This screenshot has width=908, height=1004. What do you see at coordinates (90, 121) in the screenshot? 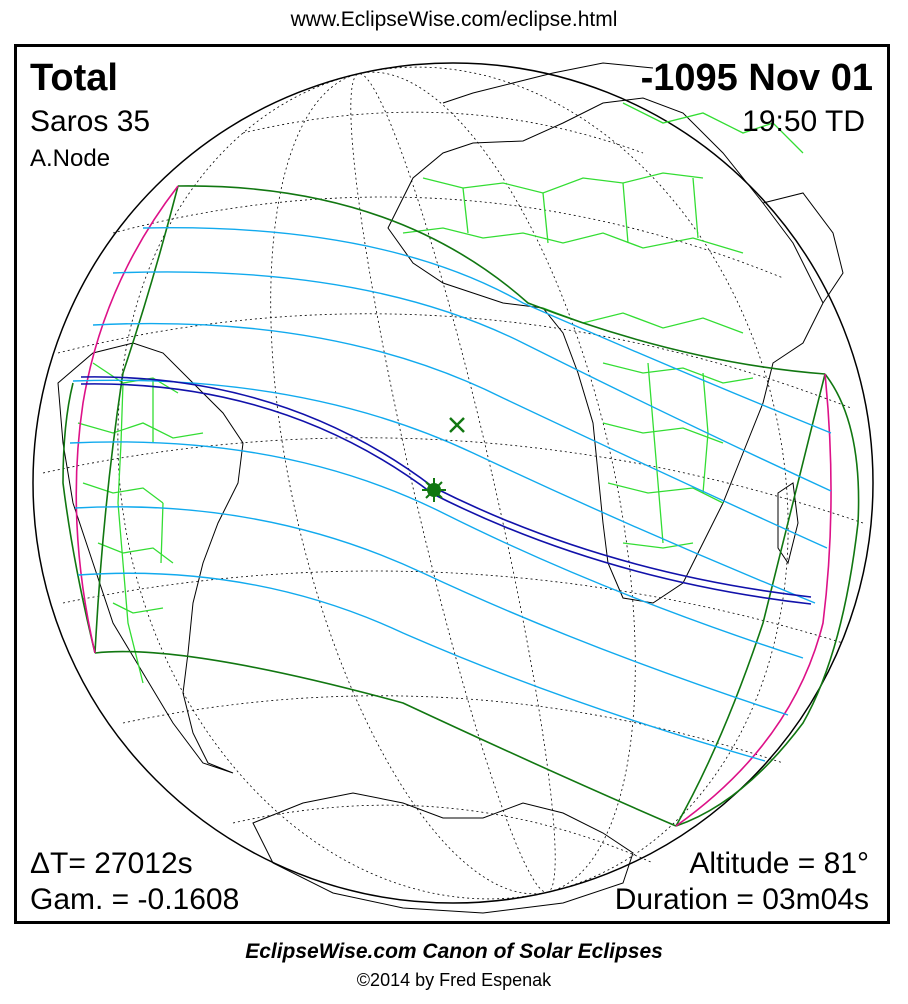
I see `saros-number: Saros 35` at bounding box center [90, 121].